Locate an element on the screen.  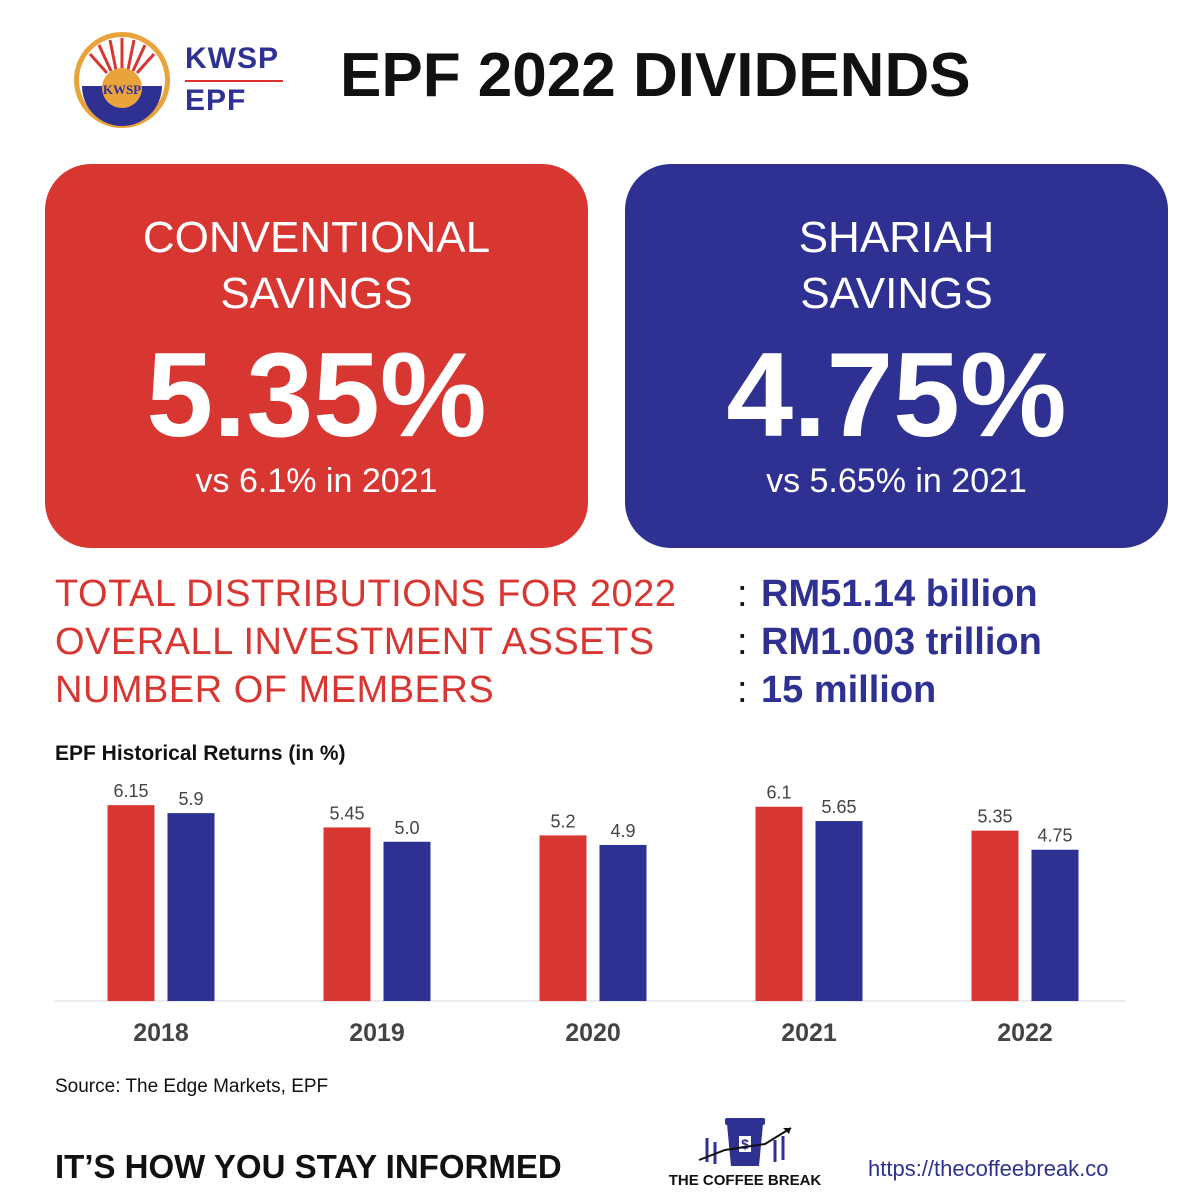
tagline: IT’S HOW YOU STAY INFORMED is located at coordinates (308, 1166).